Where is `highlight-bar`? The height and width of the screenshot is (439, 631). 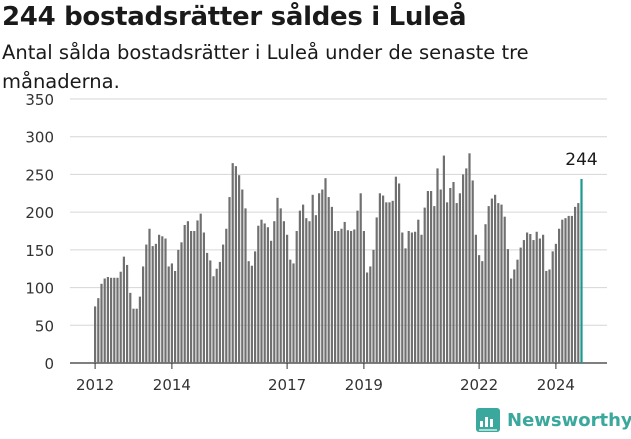
highlight-bar is located at coordinates (581, 270).